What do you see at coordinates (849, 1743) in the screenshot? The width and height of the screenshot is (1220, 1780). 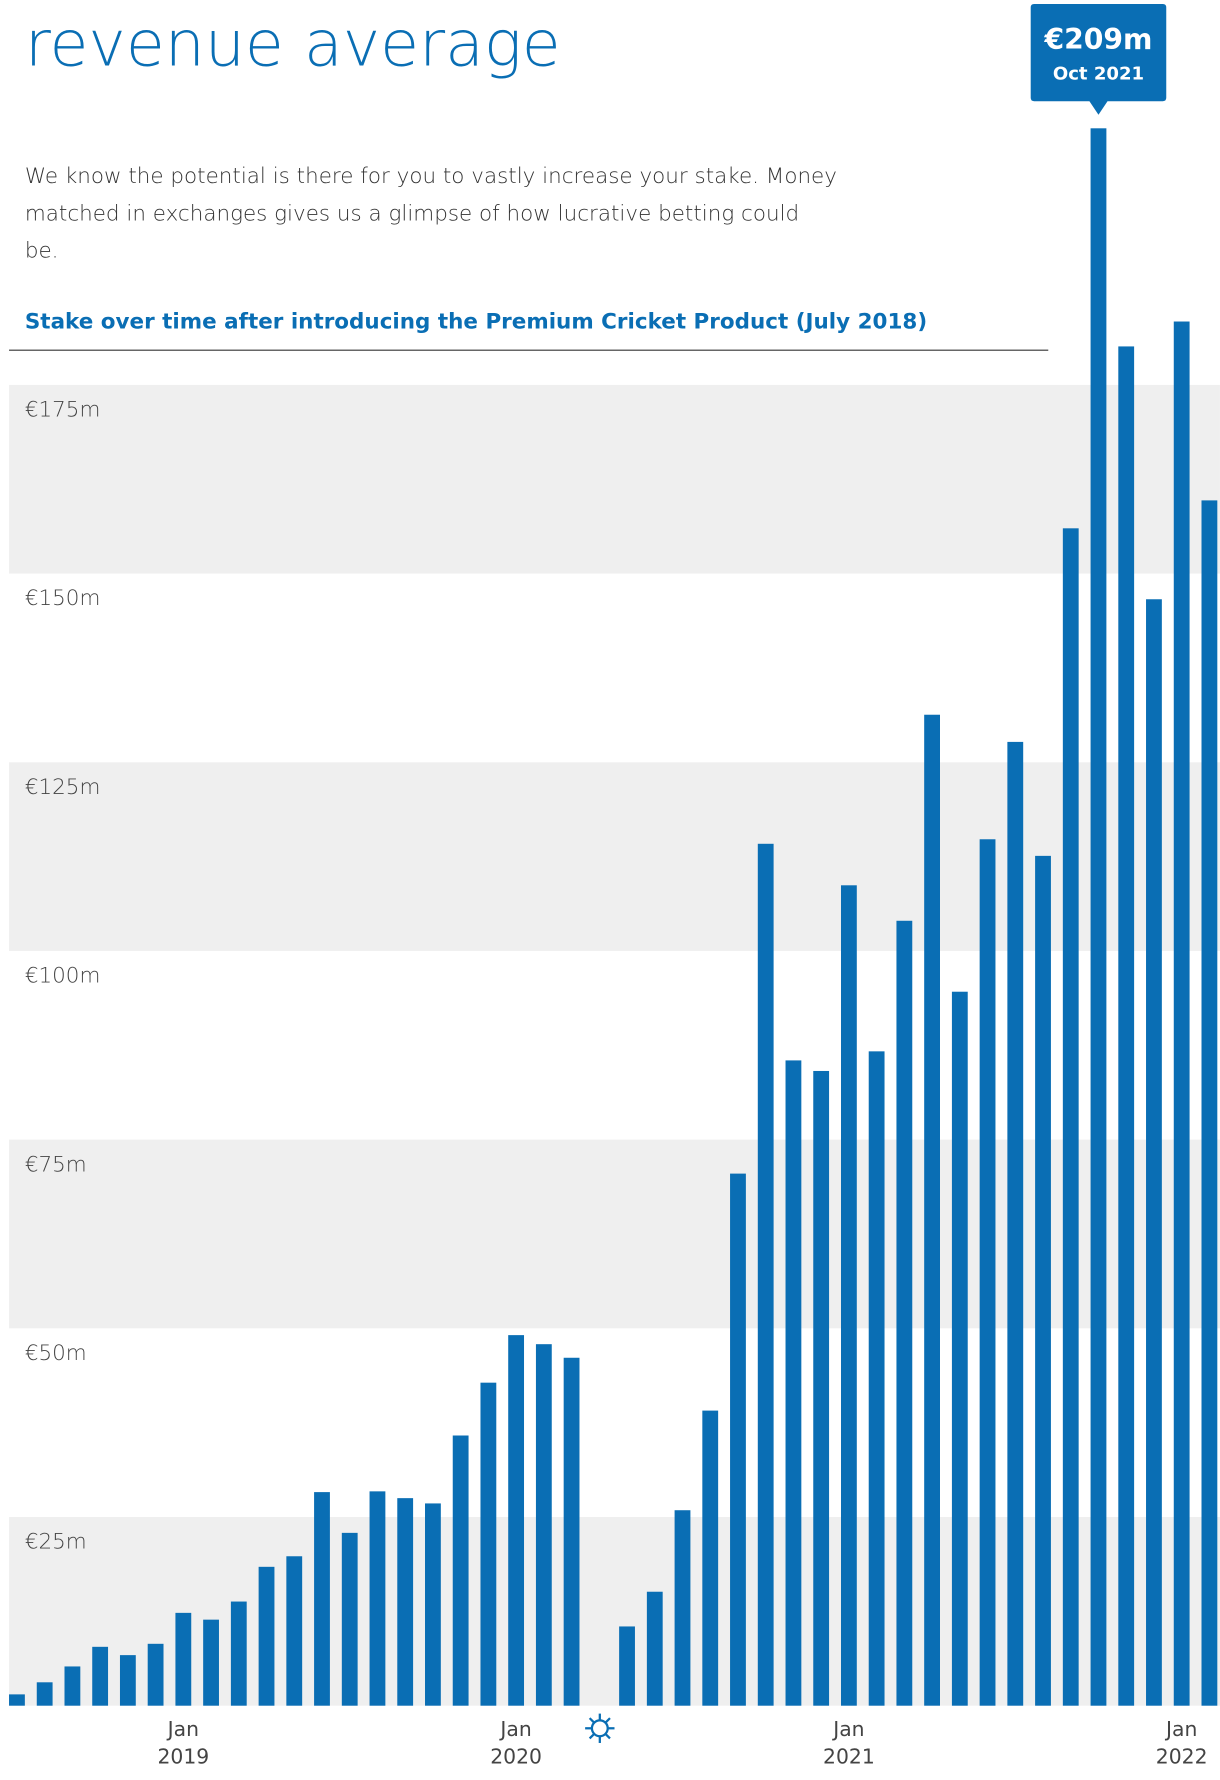 I see `x-tick-label: Jan 2021` at bounding box center [849, 1743].